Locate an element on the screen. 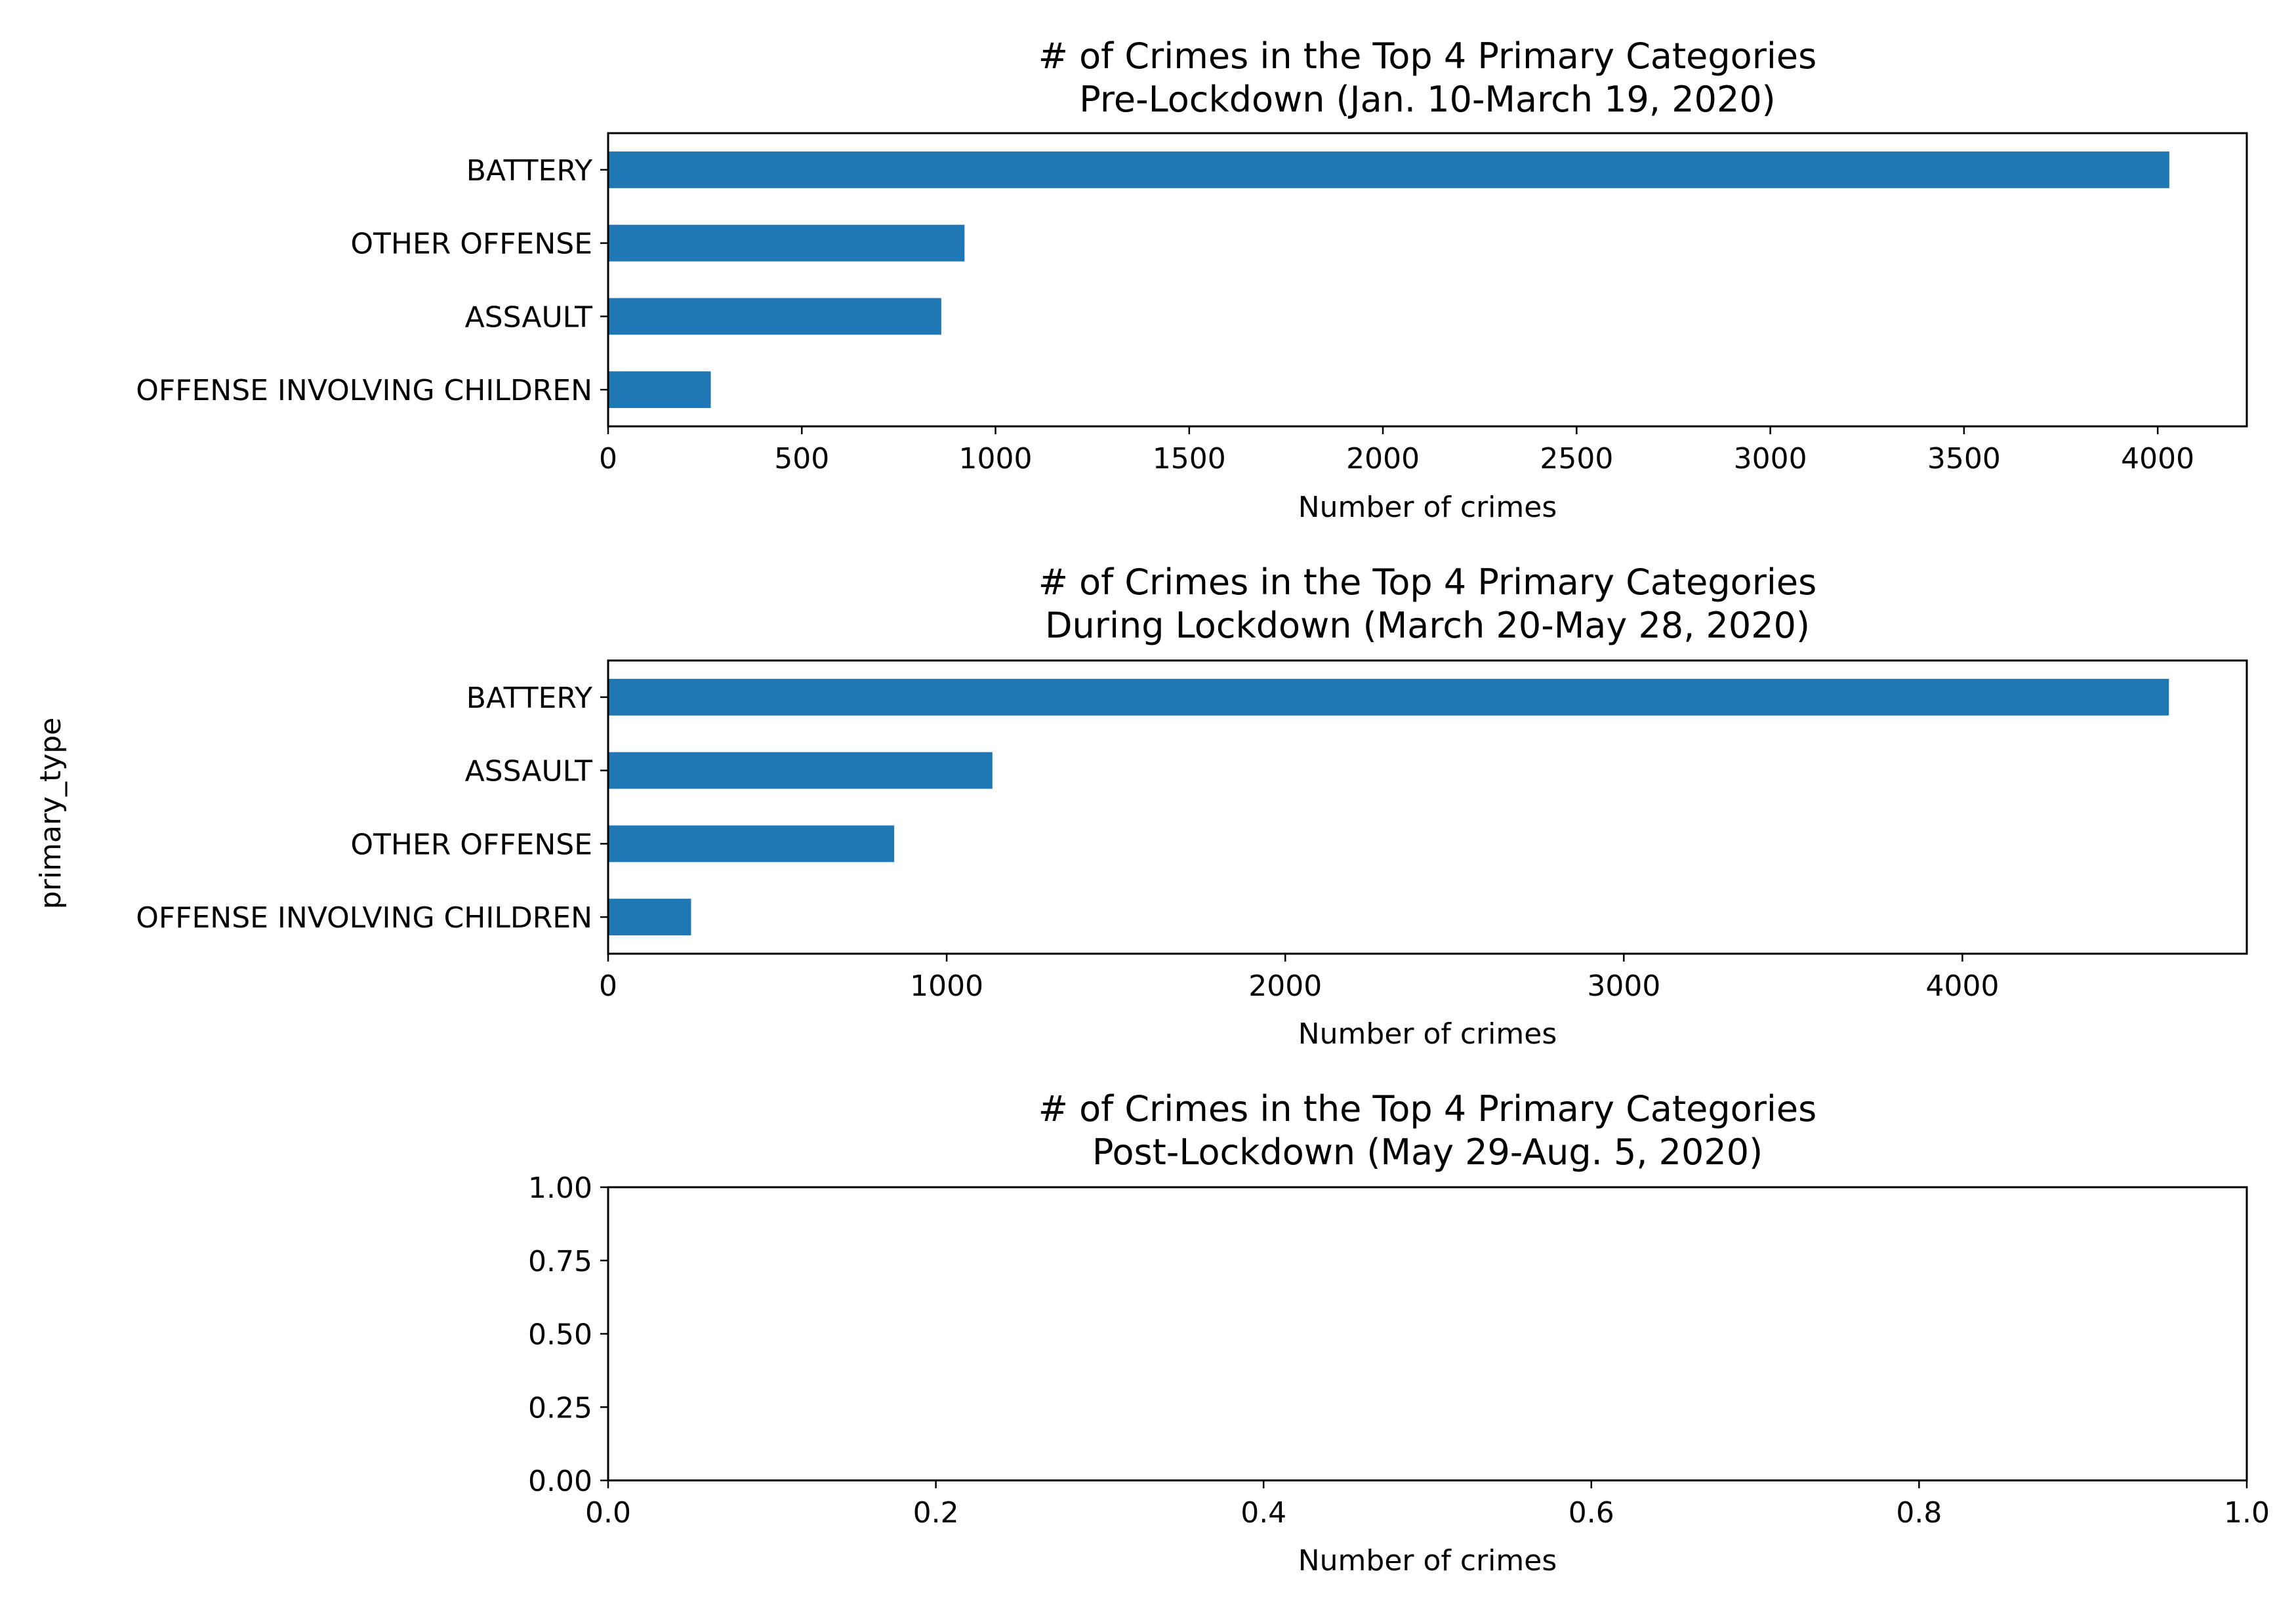 The width and height of the screenshot is (2296, 1607). subplot-2-subtitle: During Lockdown (March 20-May 28, 2020) is located at coordinates (1428, 625).